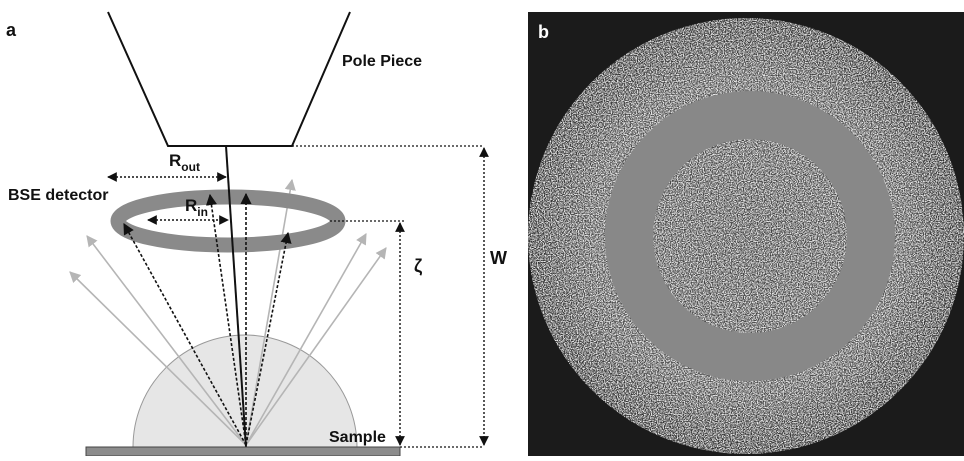 This screenshot has height=461, width=964. Describe the element at coordinates (11, 30) in the screenshot. I see `panel-a-letter: a` at that location.